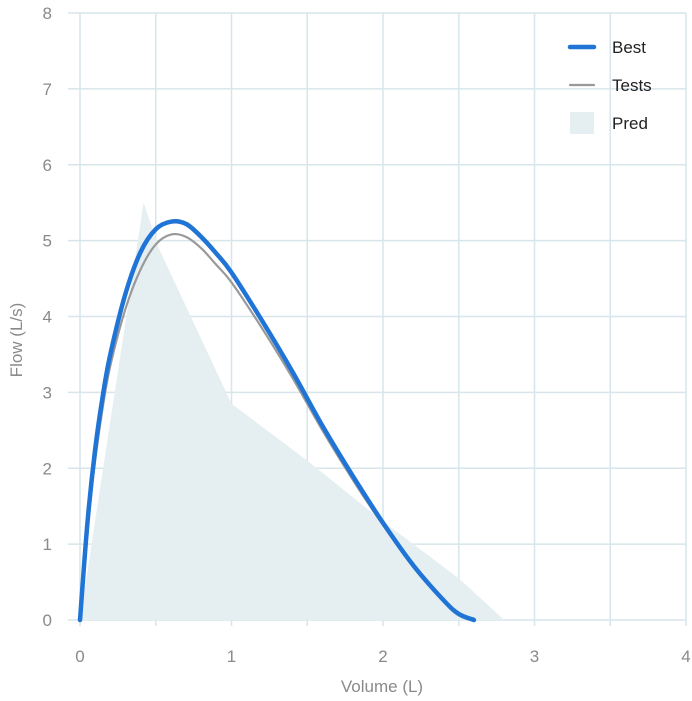 This screenshot has width=692, height=701. I want to click on x-tick-label: 3, so click(534, 656).